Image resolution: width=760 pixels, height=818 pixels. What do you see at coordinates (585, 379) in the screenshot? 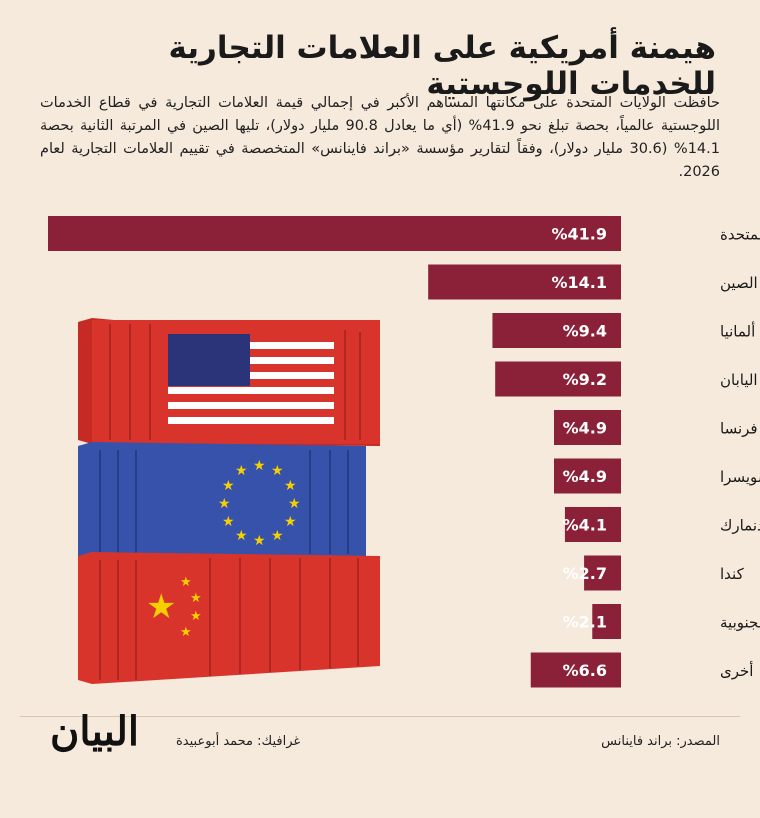
I see `bar-value-label: %9.2` at bounding box center [585, 379].